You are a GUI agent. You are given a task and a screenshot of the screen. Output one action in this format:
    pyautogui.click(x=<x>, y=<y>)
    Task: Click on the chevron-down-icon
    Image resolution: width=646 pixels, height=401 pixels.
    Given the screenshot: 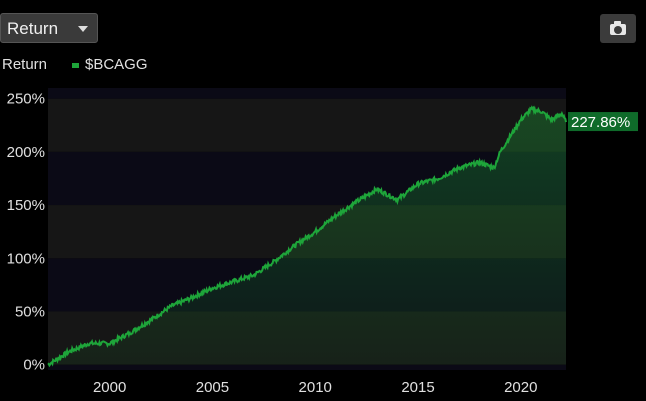 What is the action you would take?
    pyautogui.click(x=83, y=29)
    